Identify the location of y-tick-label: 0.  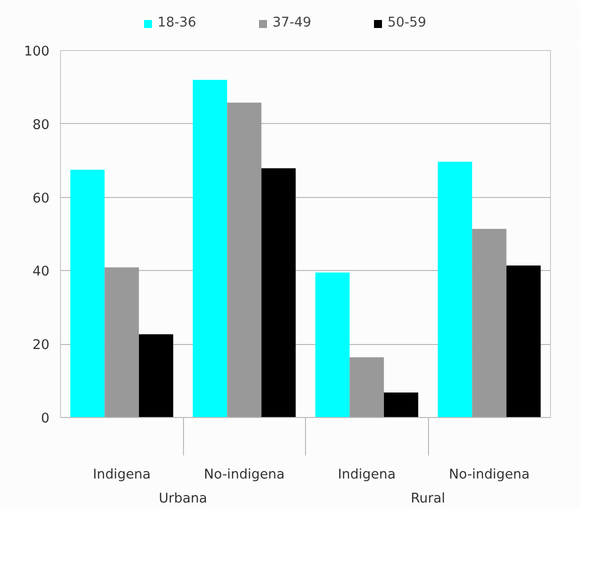
(45, 419).